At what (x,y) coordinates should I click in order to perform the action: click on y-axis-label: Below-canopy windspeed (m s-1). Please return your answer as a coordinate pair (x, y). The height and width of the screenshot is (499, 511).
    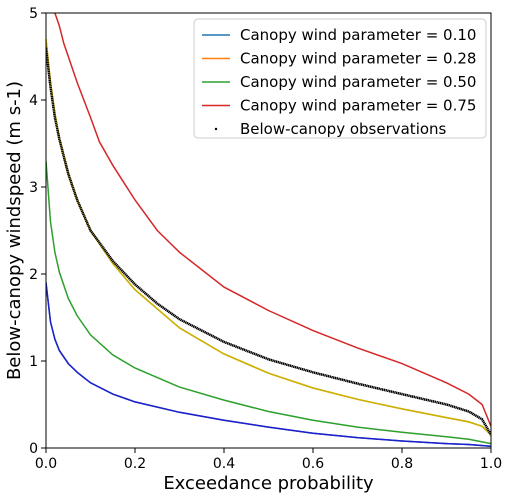
    Looking at the image, I should click on (14, 230).